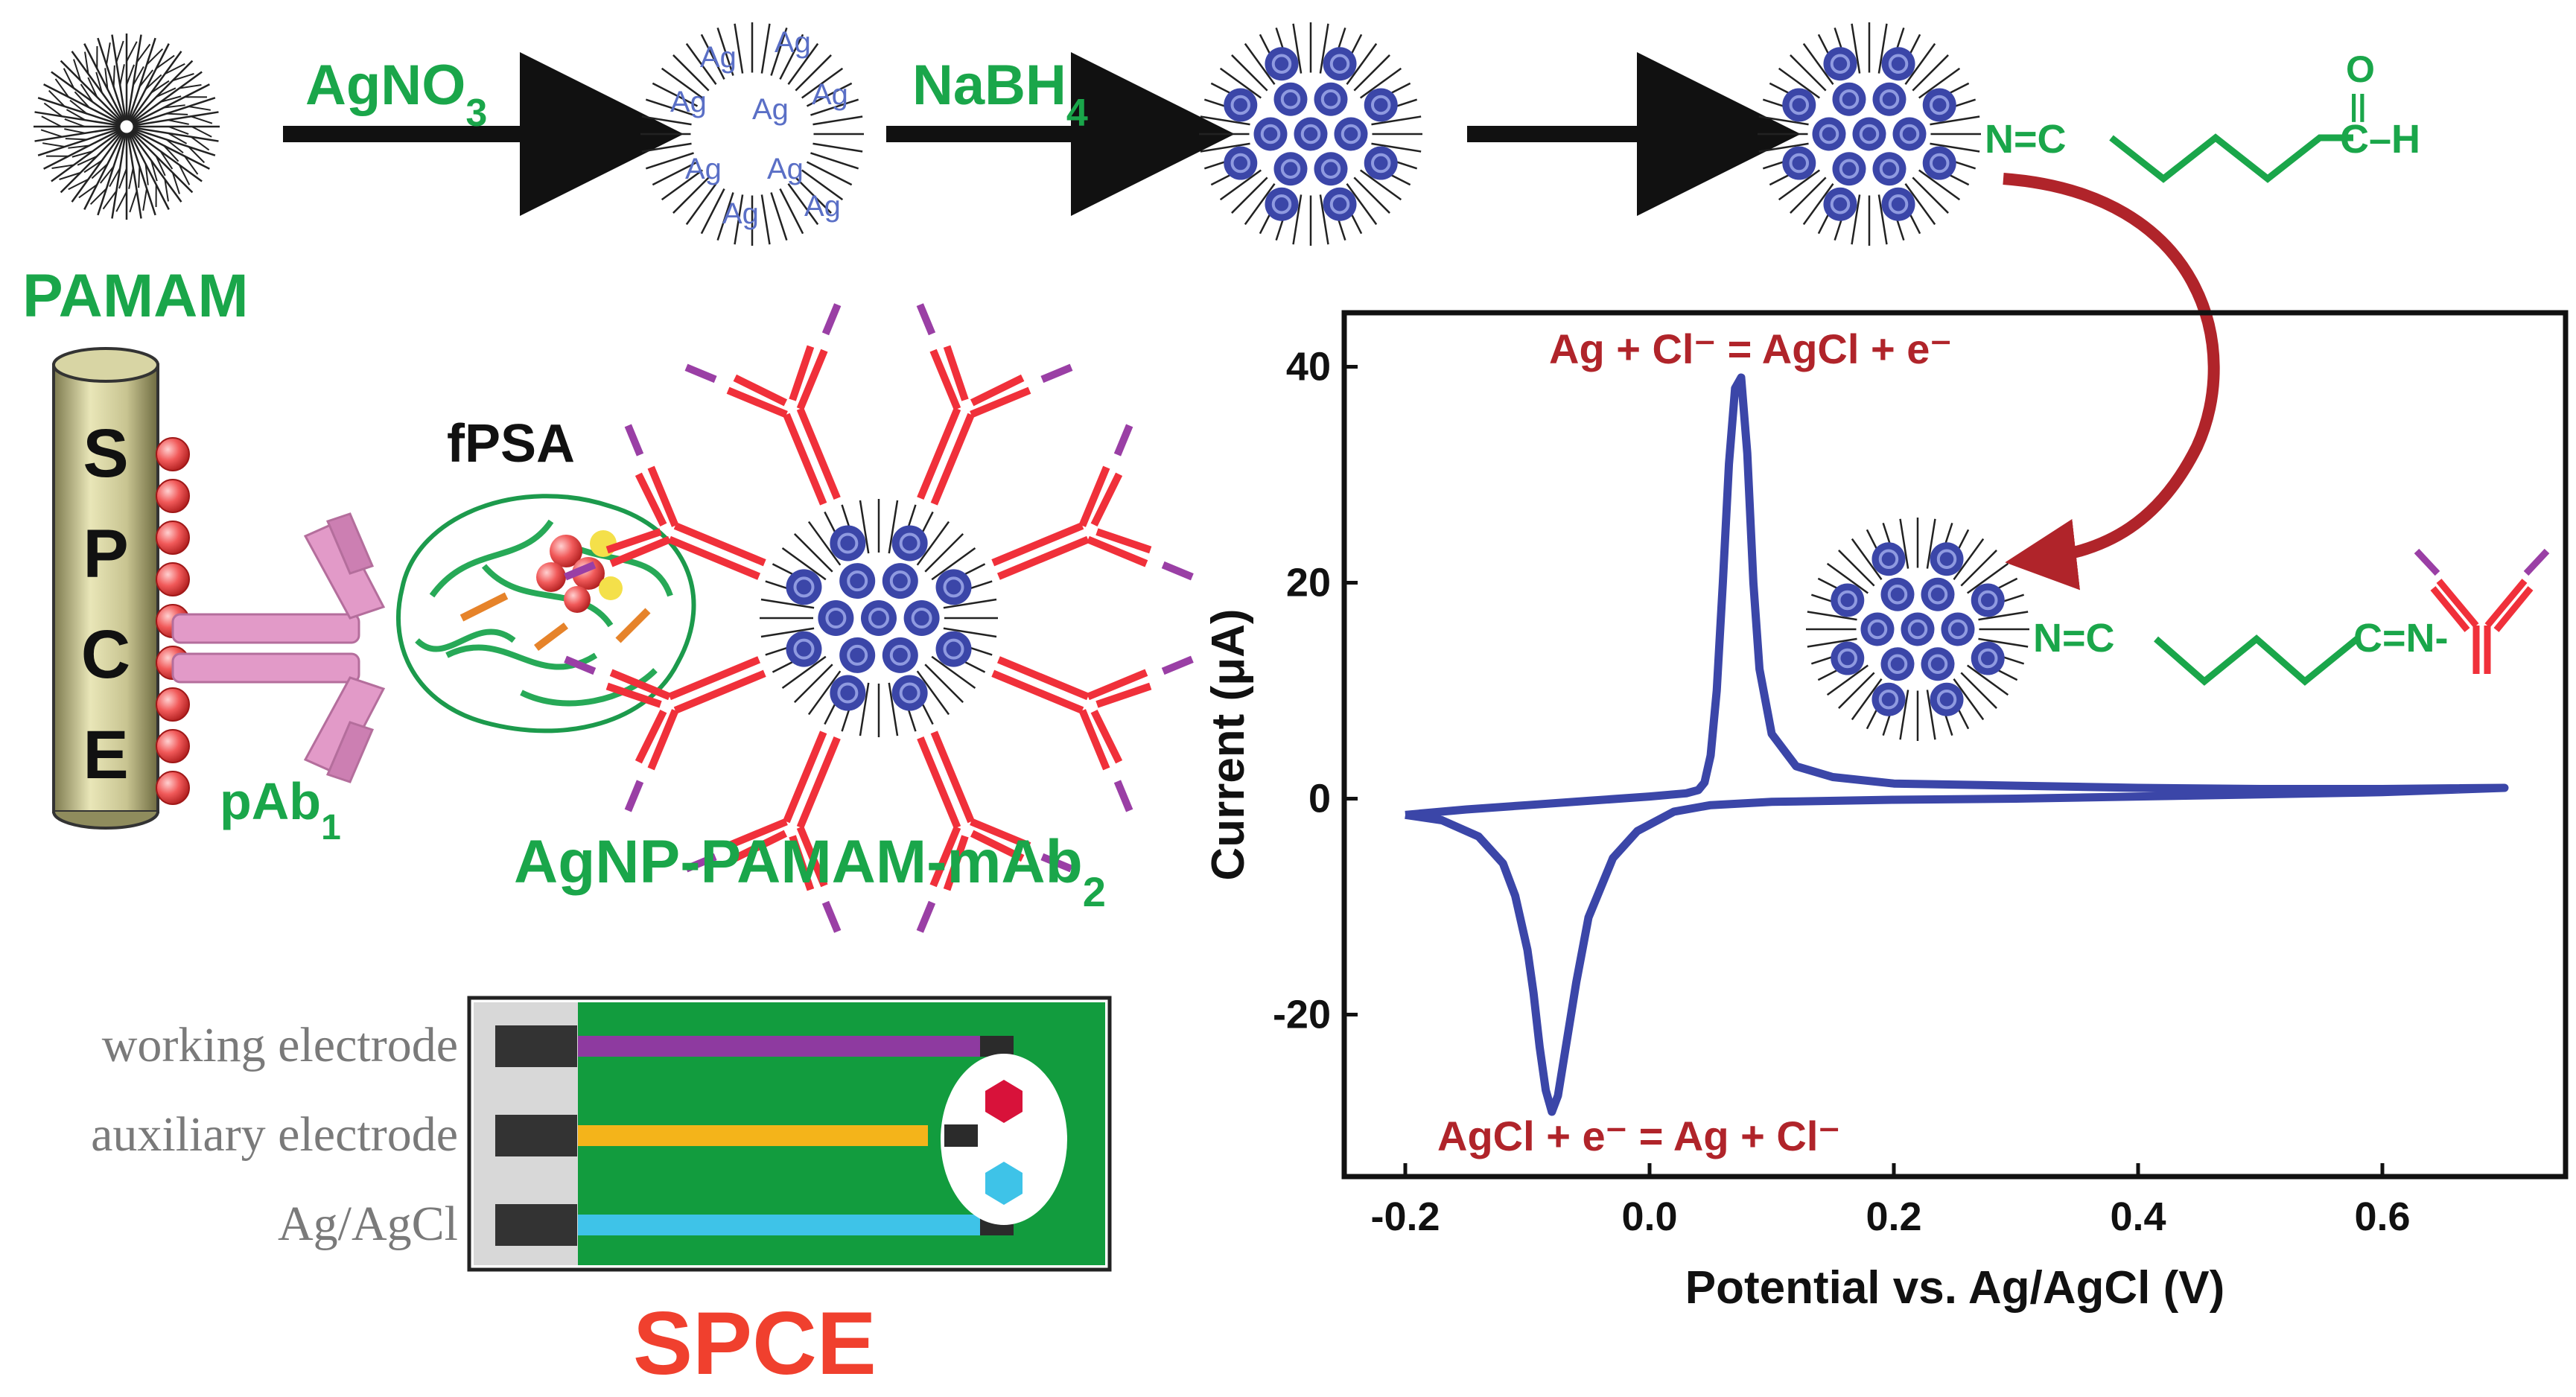 The height and width of the screenshot is (1397, 2576). I want to click on x-tick-label: 0.4, so click(2138, 1216).